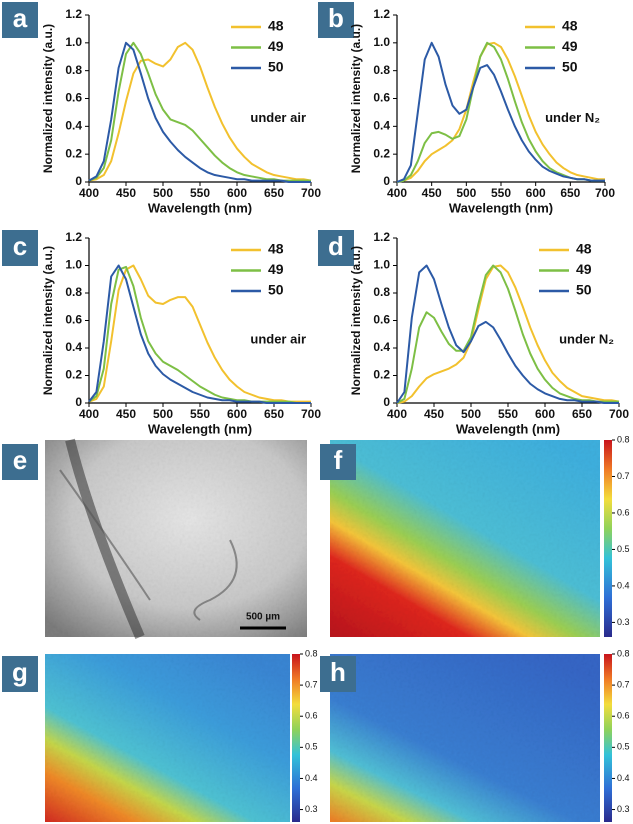  Describe the element at coordinates (263, 617) in the screenshot. I see `scale-bar-label: 500 µm` at that location.